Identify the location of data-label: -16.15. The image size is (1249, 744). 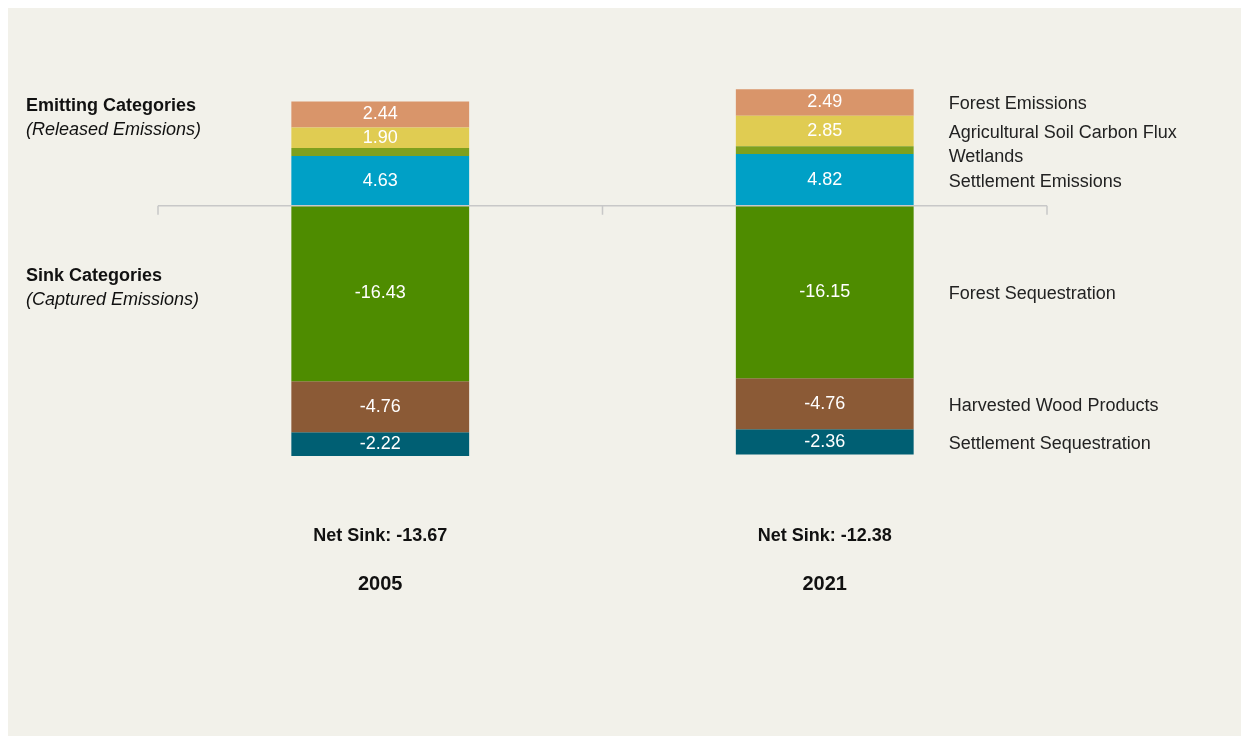
(825, 290).